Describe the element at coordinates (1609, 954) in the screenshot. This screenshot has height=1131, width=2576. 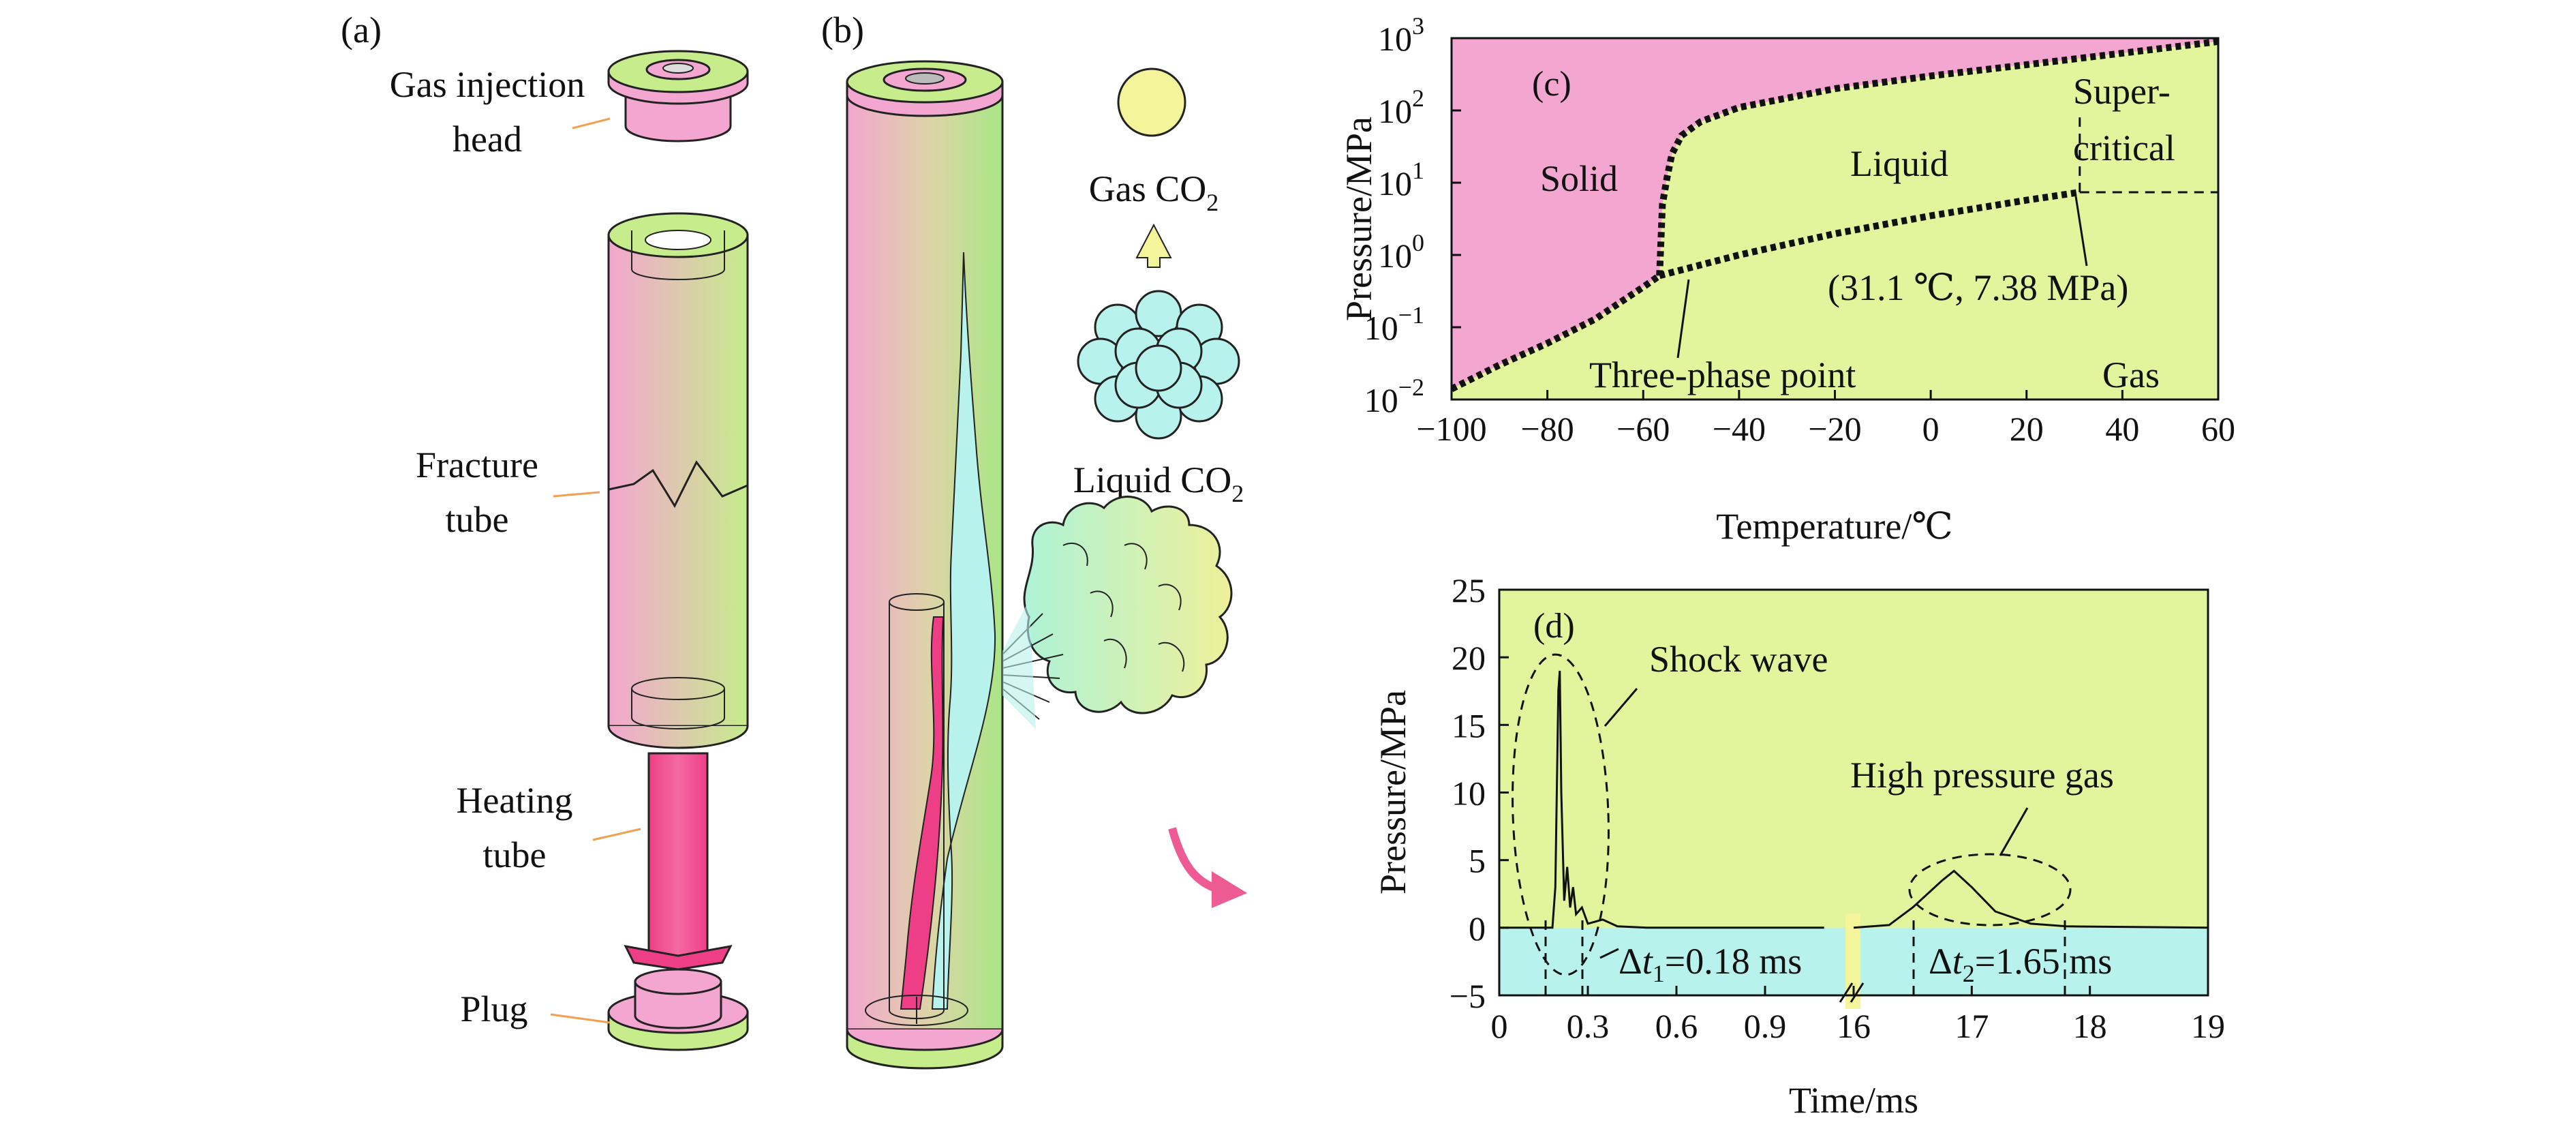
I see `dt1-leader` at that location.